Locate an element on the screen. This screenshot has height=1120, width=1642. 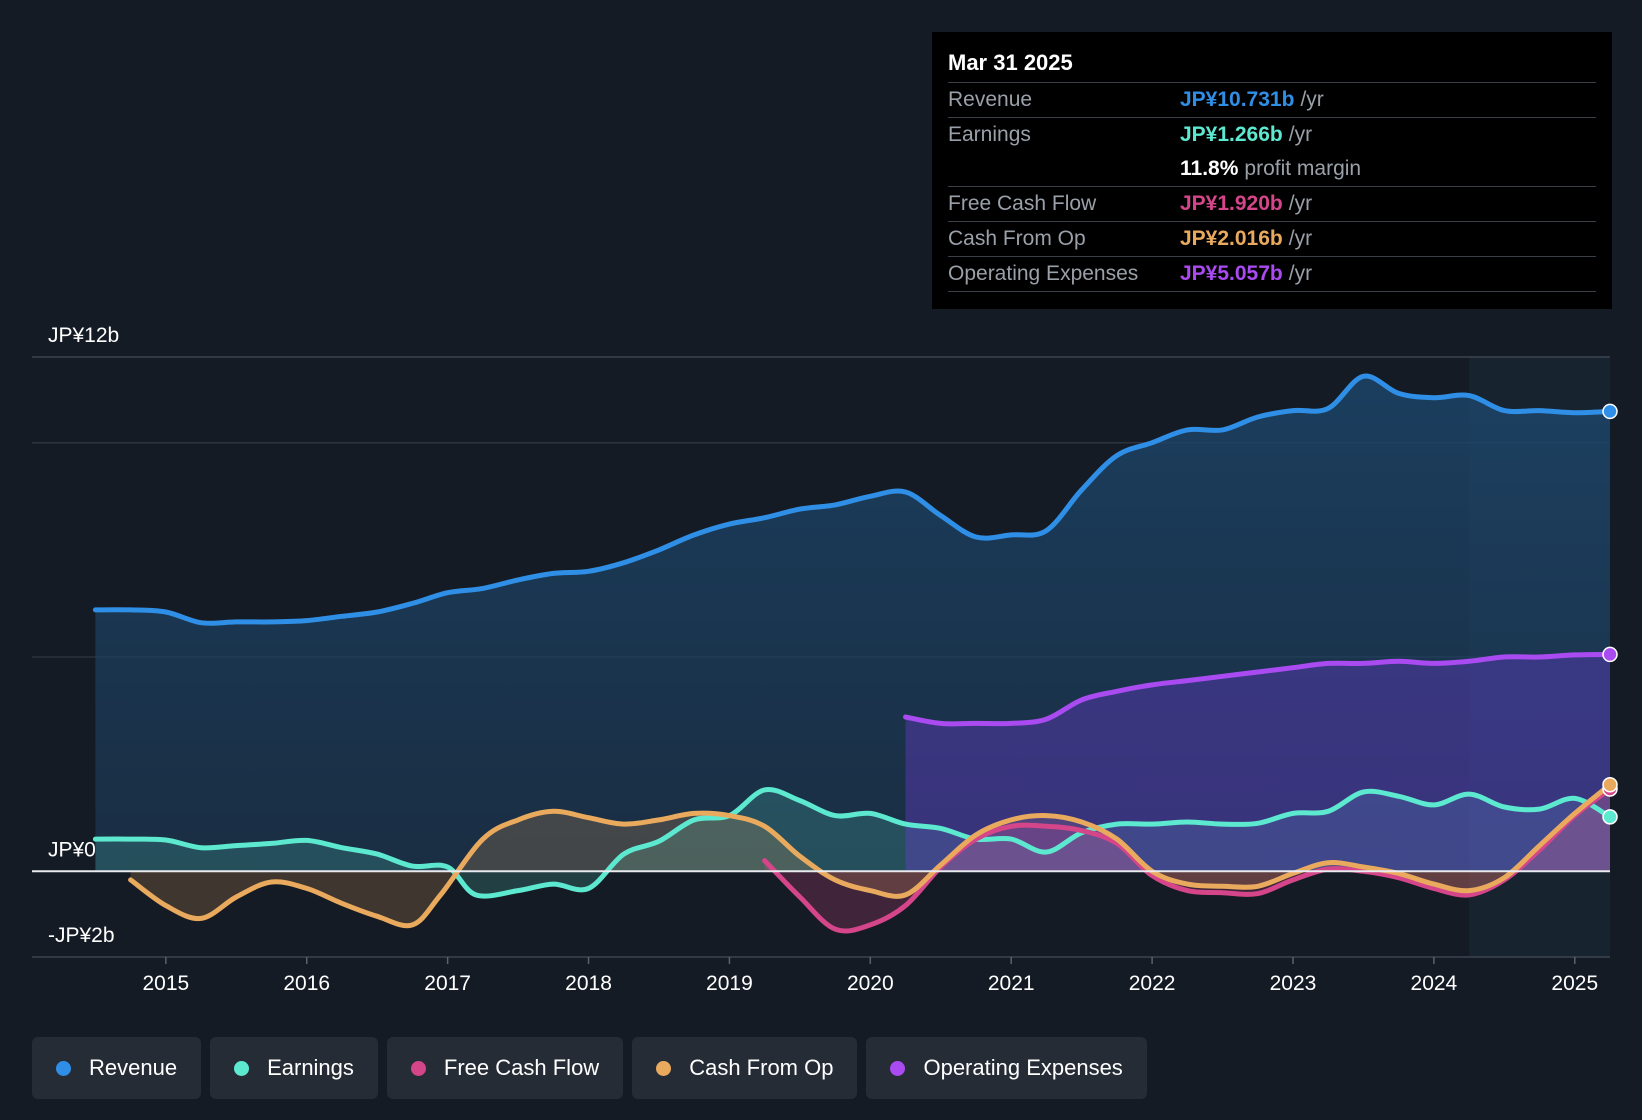
tooltip-value: JP¥5.057b is located at coordinates (1231, 273).